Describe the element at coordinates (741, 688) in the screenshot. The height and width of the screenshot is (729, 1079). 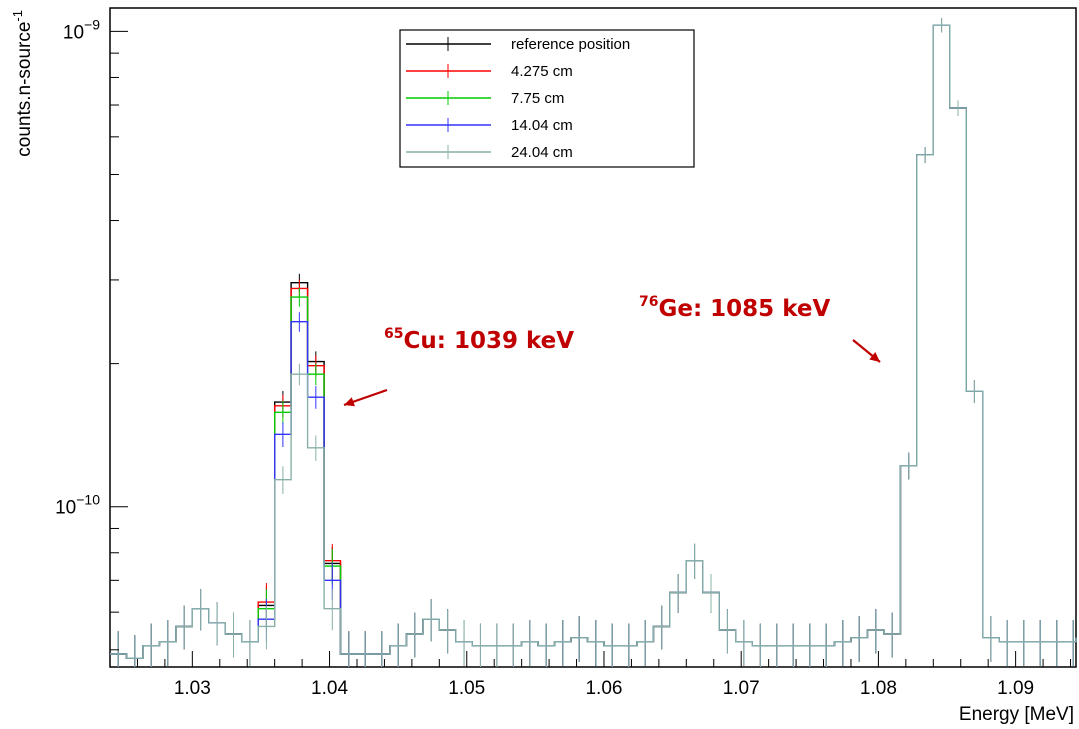
I see `x-tick-label: 1.07` at that location.